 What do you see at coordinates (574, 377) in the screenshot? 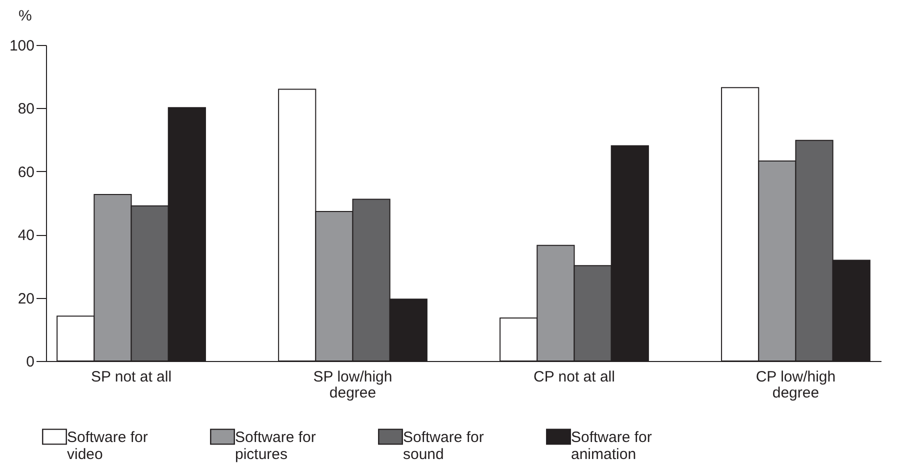
I see `x-tick-label: CP not at all` at bounding box center [574, 377].